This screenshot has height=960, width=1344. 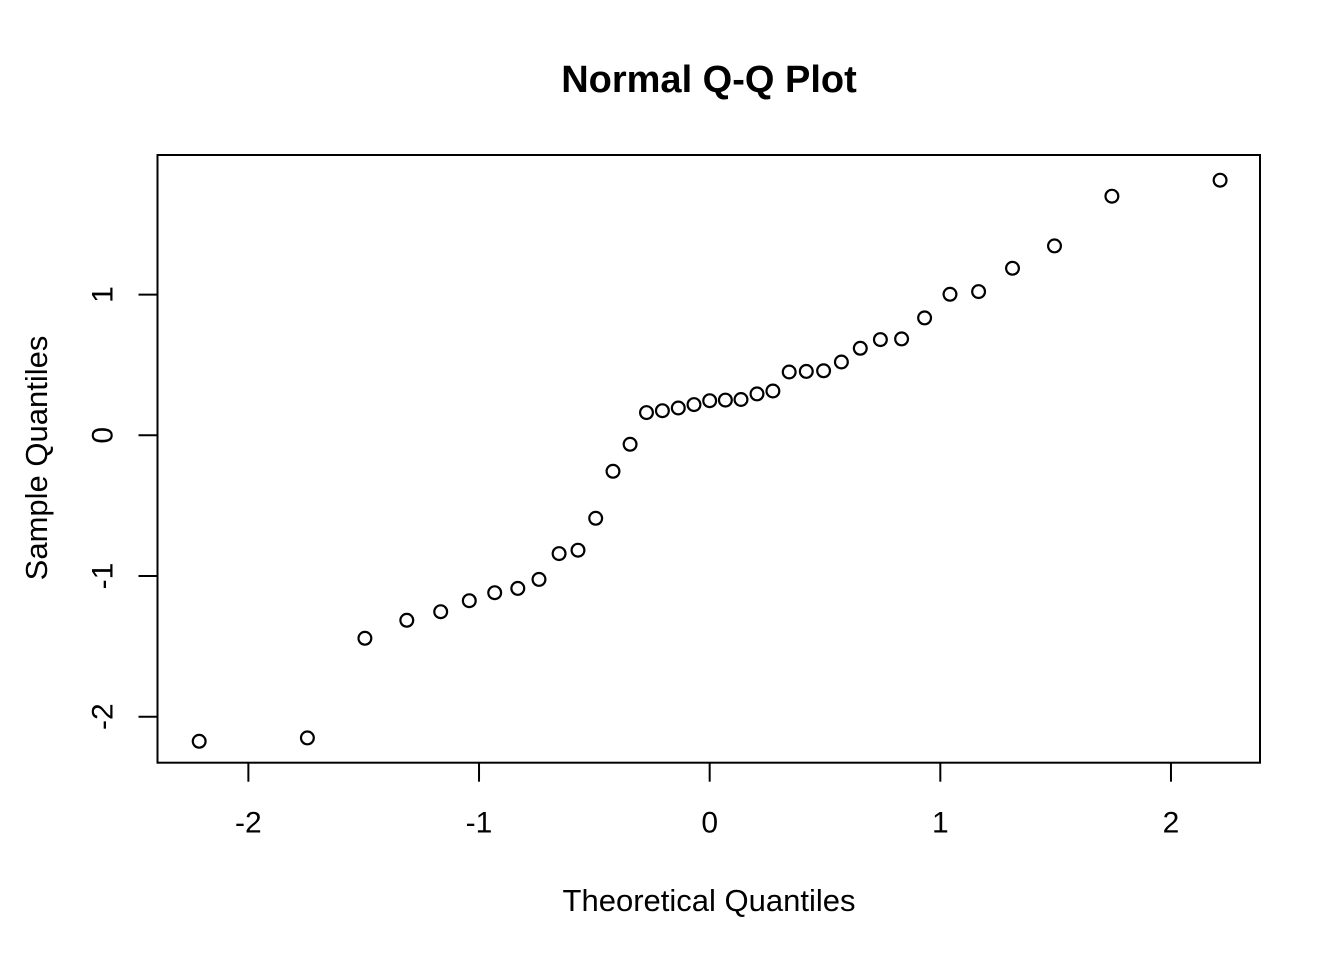 What do you see at coordinates (103, 294) in the screenshot?
I see `y-tick-label: 1` at bounding box center [103, 294].